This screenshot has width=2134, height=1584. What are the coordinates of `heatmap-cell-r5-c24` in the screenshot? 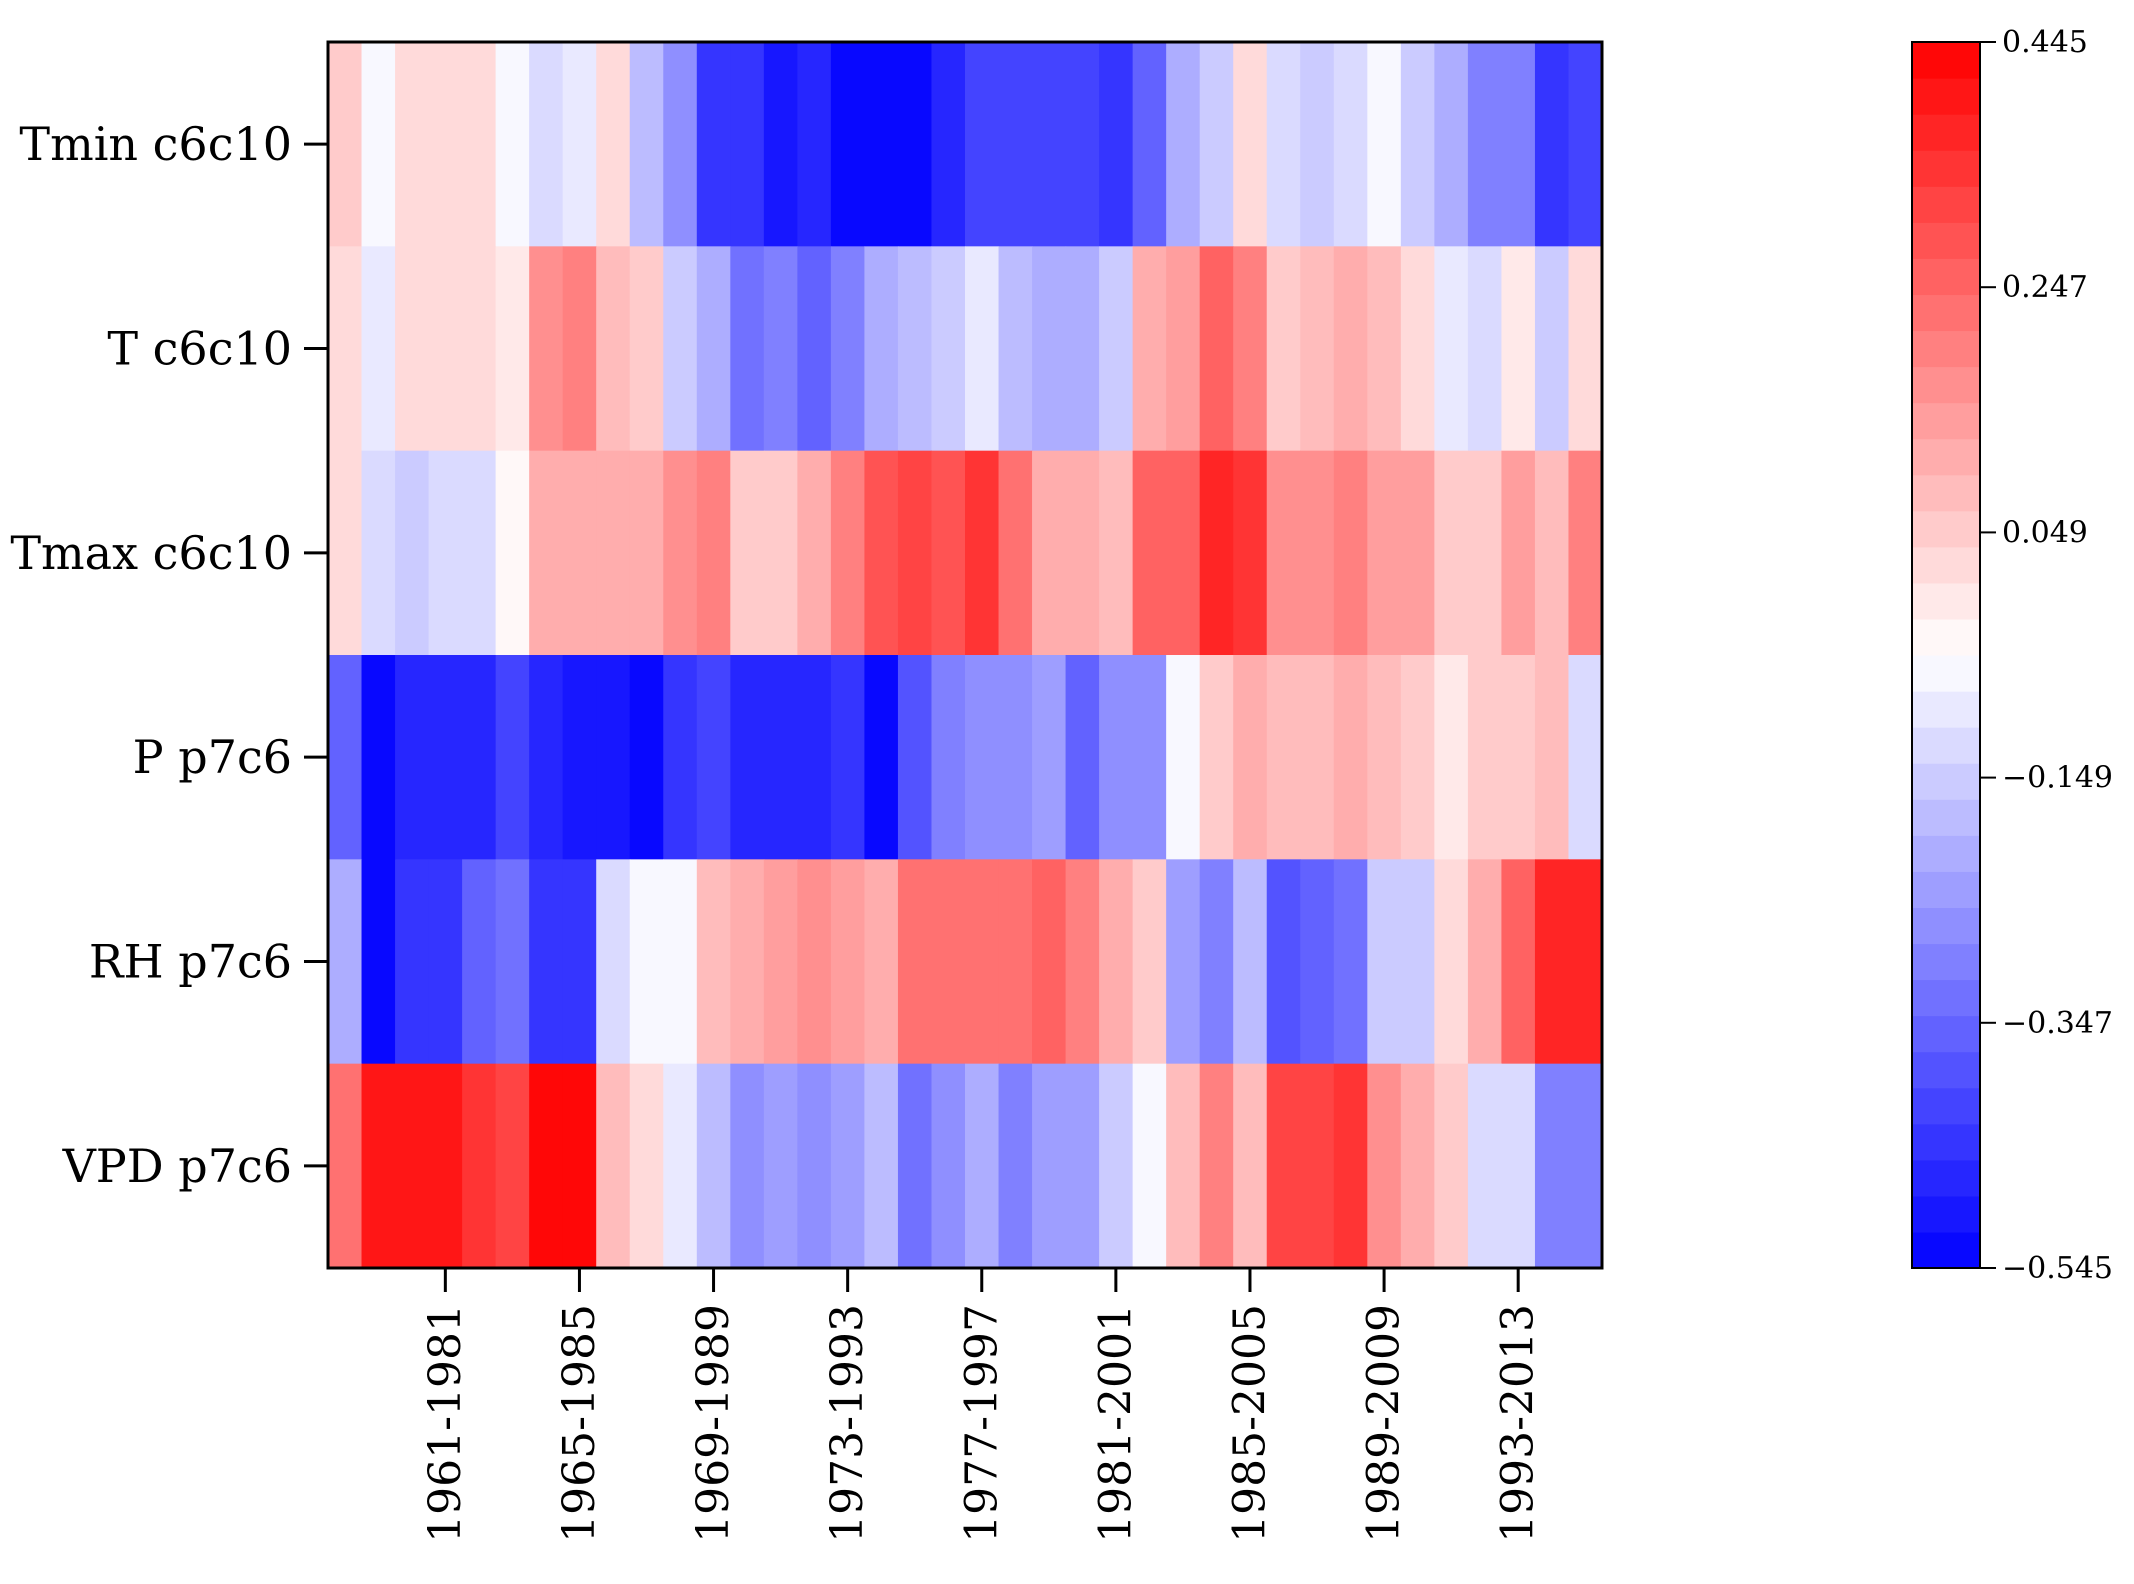 It's located at (1149, 1166).